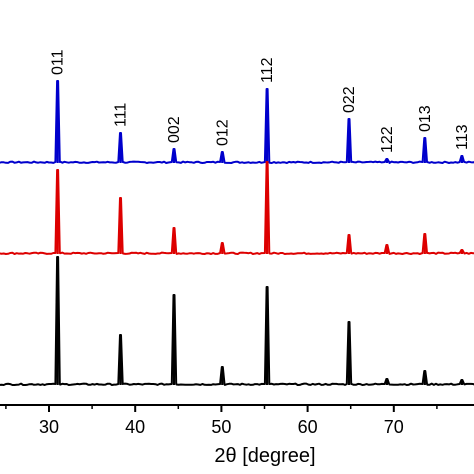 The height and width of the screenshot is (474, 474). I want to click on x-tick-label: 60, so click(308, 427).